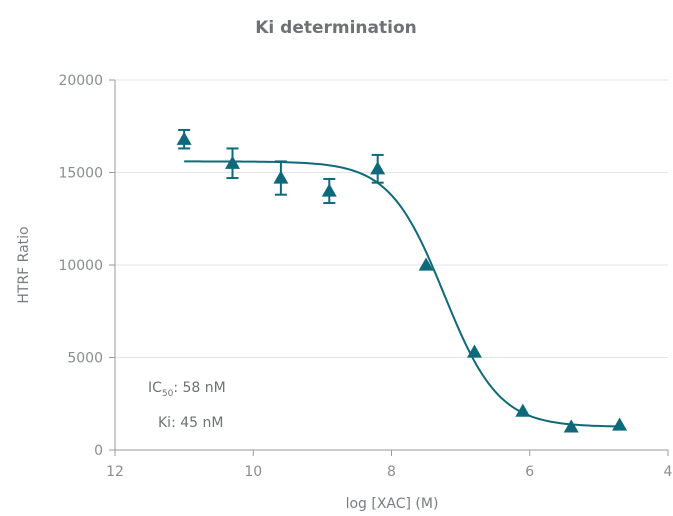 Image resolution: width=673 pixels, height=516 pixels. Describe the element at coordinates (529, 472) in the screenshot. I see `x-tick-label: 6` at that location.